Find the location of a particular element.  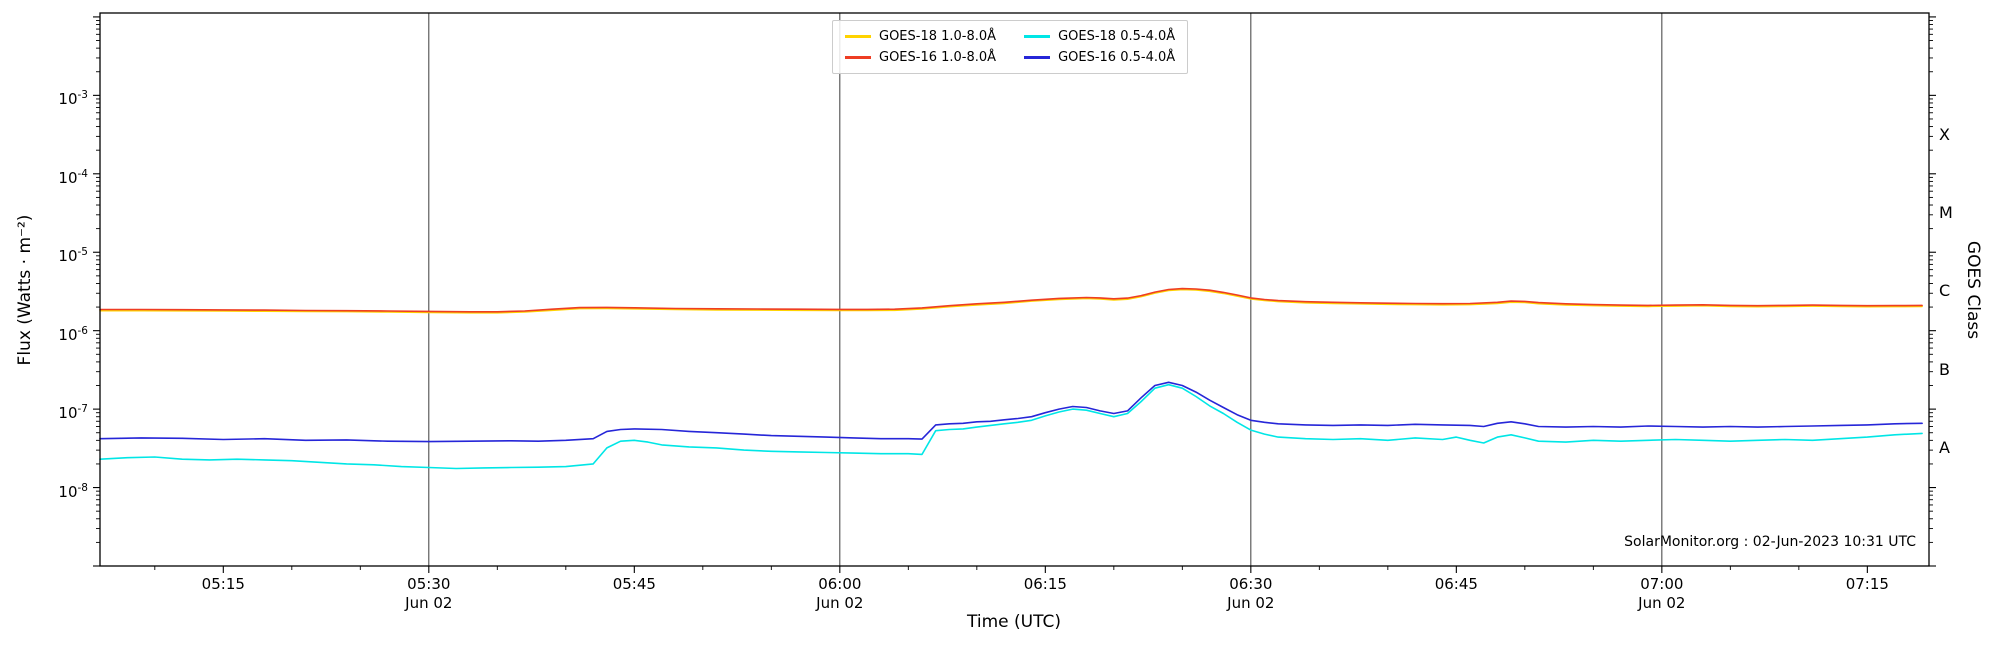

legend-label: GOES-18 1.0-8.0Å is located at coordinates (938, 36).